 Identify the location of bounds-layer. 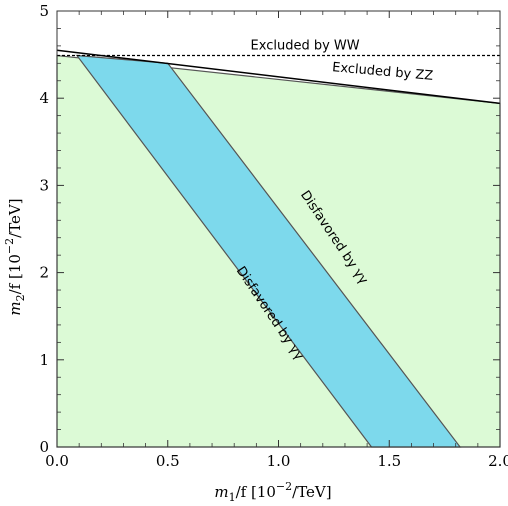
(278, 77).